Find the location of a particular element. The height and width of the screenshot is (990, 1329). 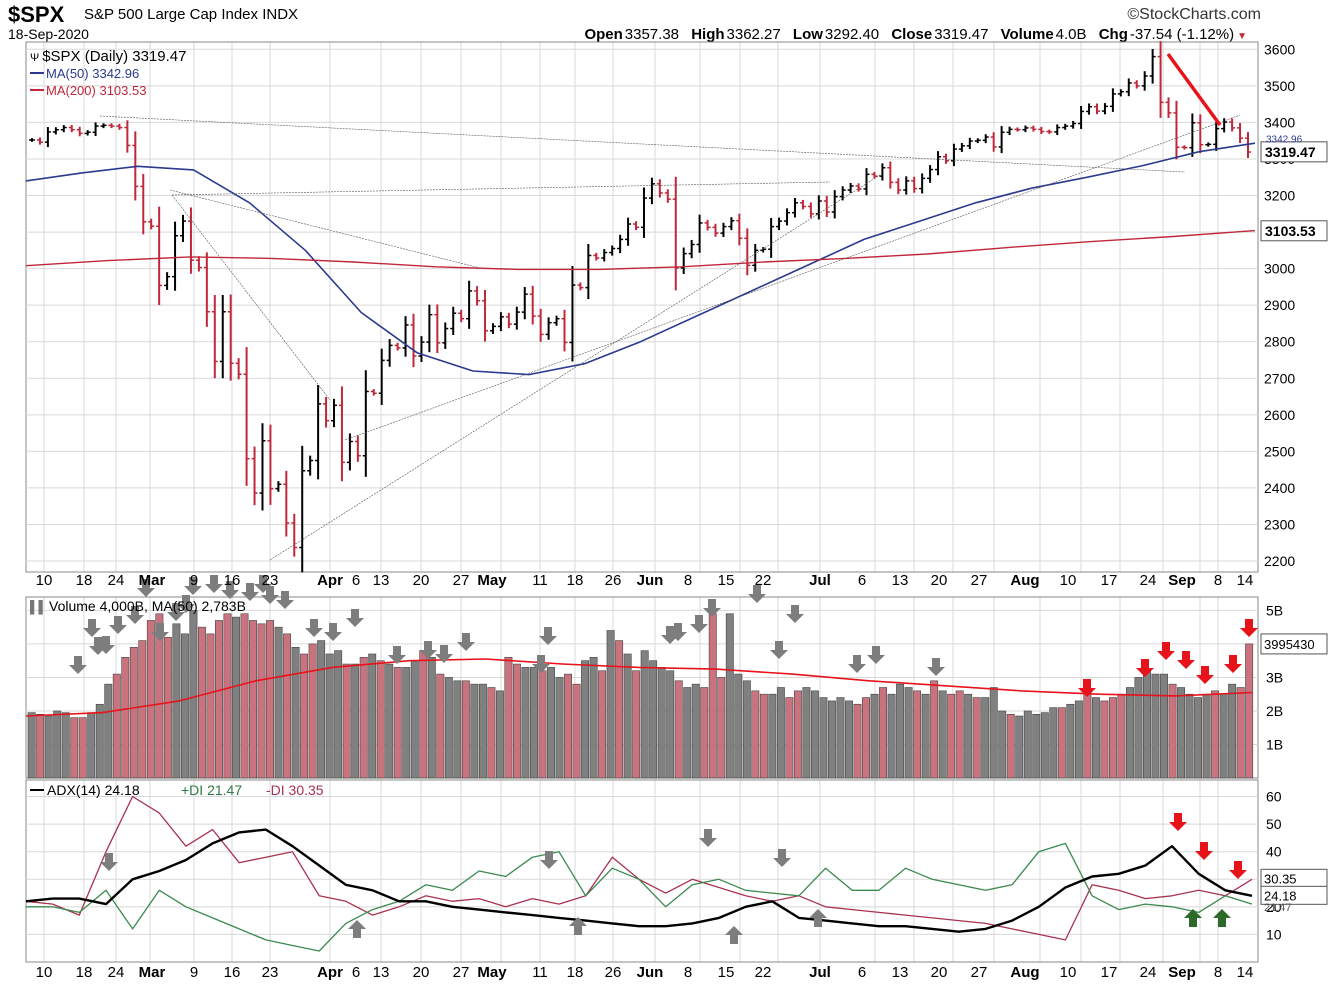

price-tick-label: 3200 is located at coordinates (1279, 196).